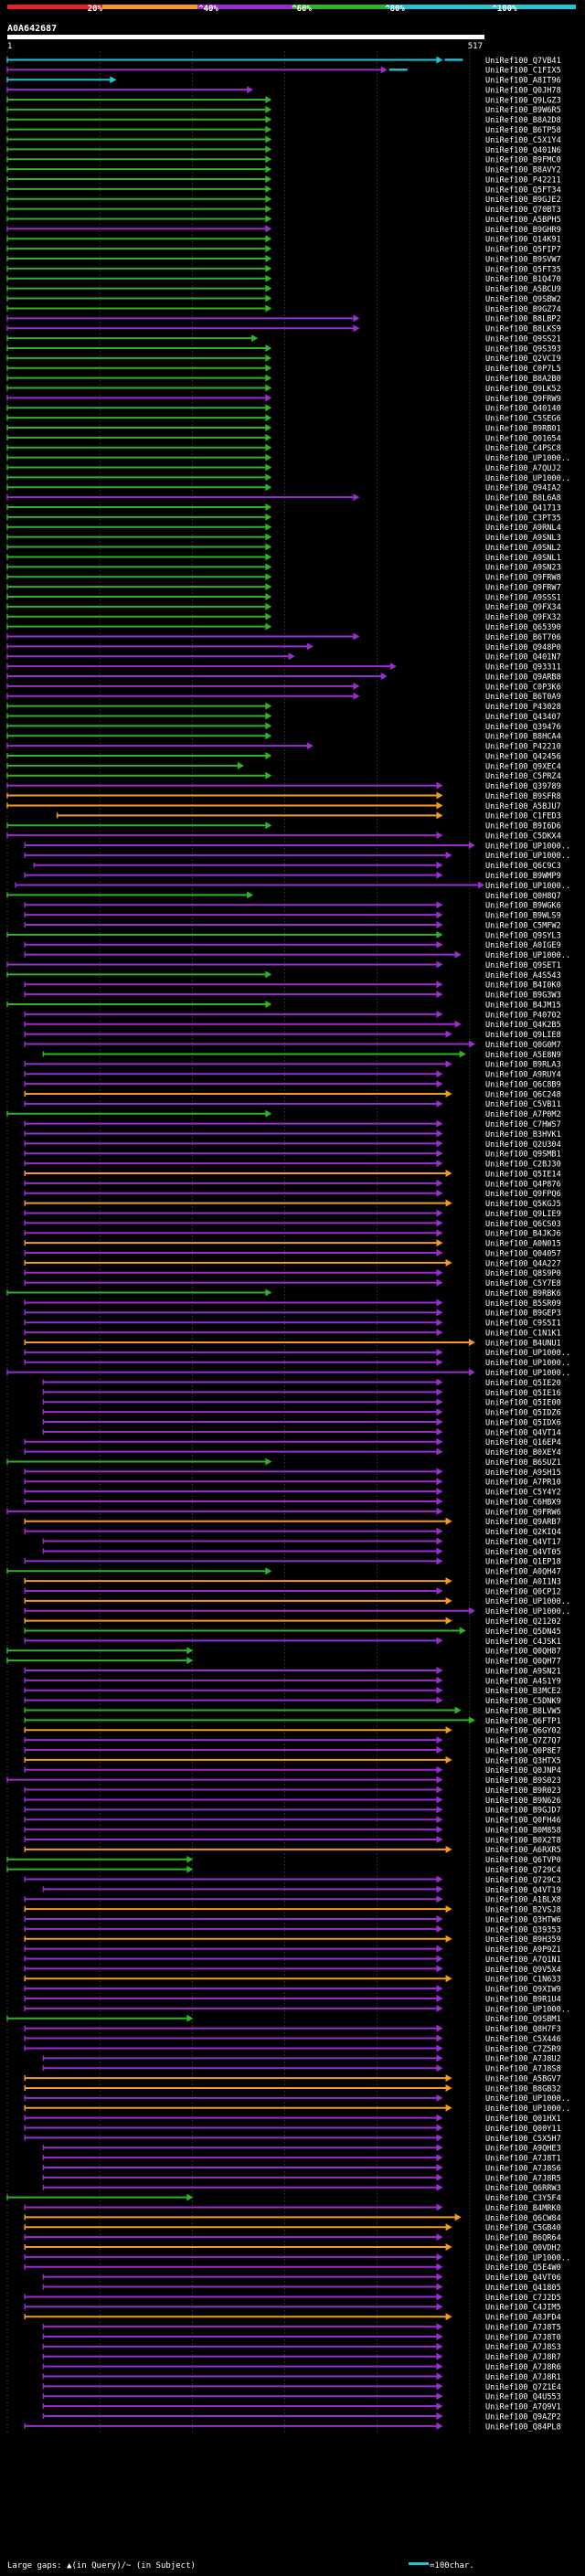 Image resolution: width=585 pixels, height=2576 pixels. Describe the element at coordinates (523, 389) in the screenshot. I see `hit-label: UniRef100_Q9LK52` at that location.